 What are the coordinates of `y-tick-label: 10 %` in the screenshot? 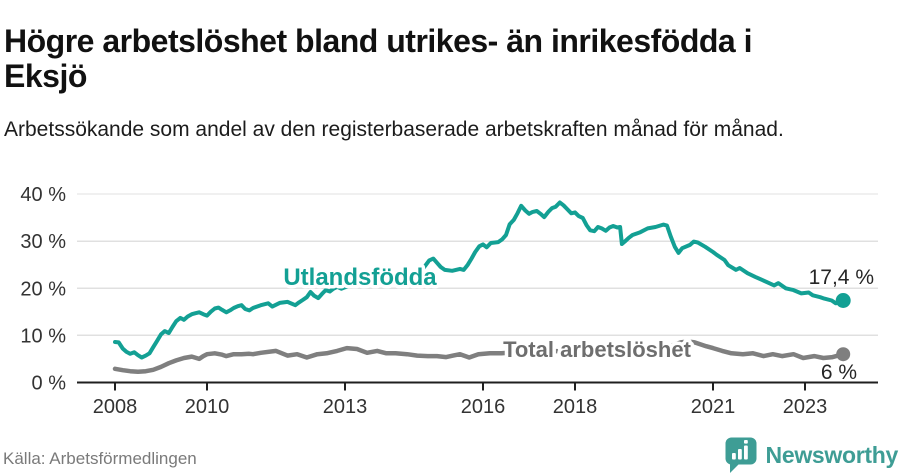 It's located at (43, 336).